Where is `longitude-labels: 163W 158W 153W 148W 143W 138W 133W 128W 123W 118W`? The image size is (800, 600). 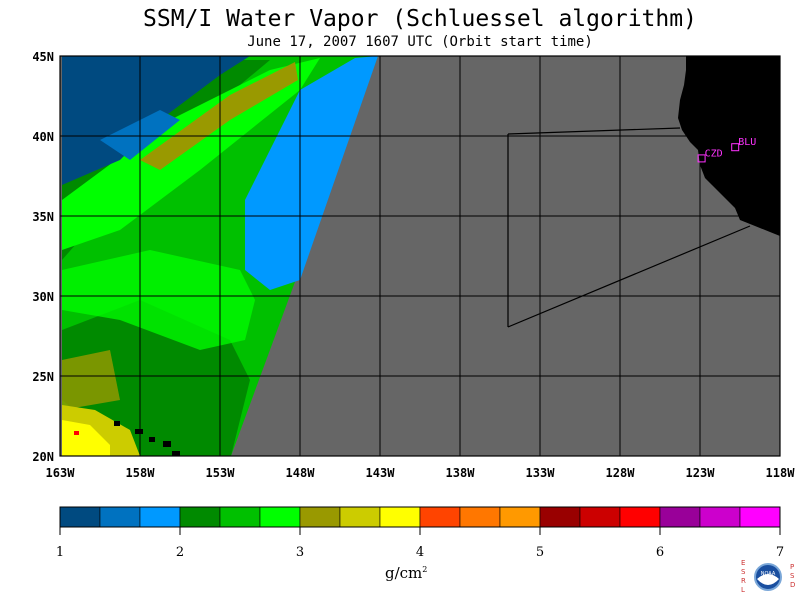 longitude-labels: 163W 158W 153W 148W 143W 138W 133W 128W 123W 118W is located at coordinates (421, 473).